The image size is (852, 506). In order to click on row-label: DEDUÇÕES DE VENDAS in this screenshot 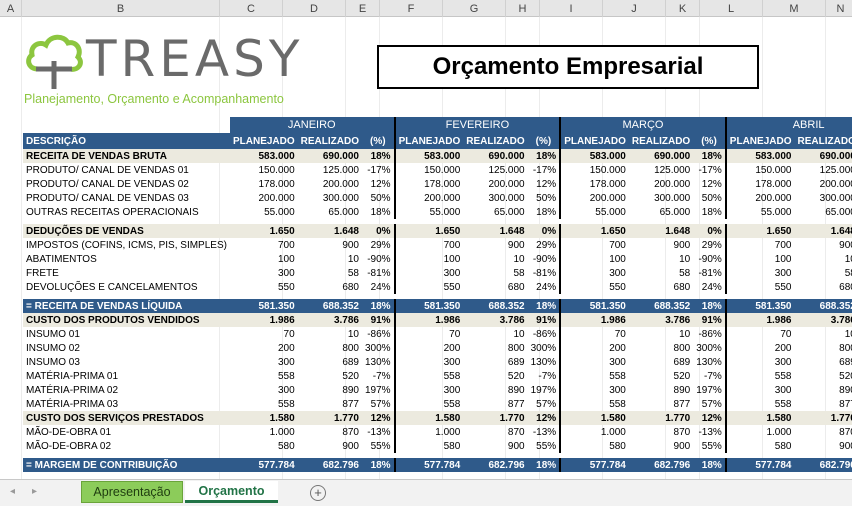, I will do `click(126, 231)`.